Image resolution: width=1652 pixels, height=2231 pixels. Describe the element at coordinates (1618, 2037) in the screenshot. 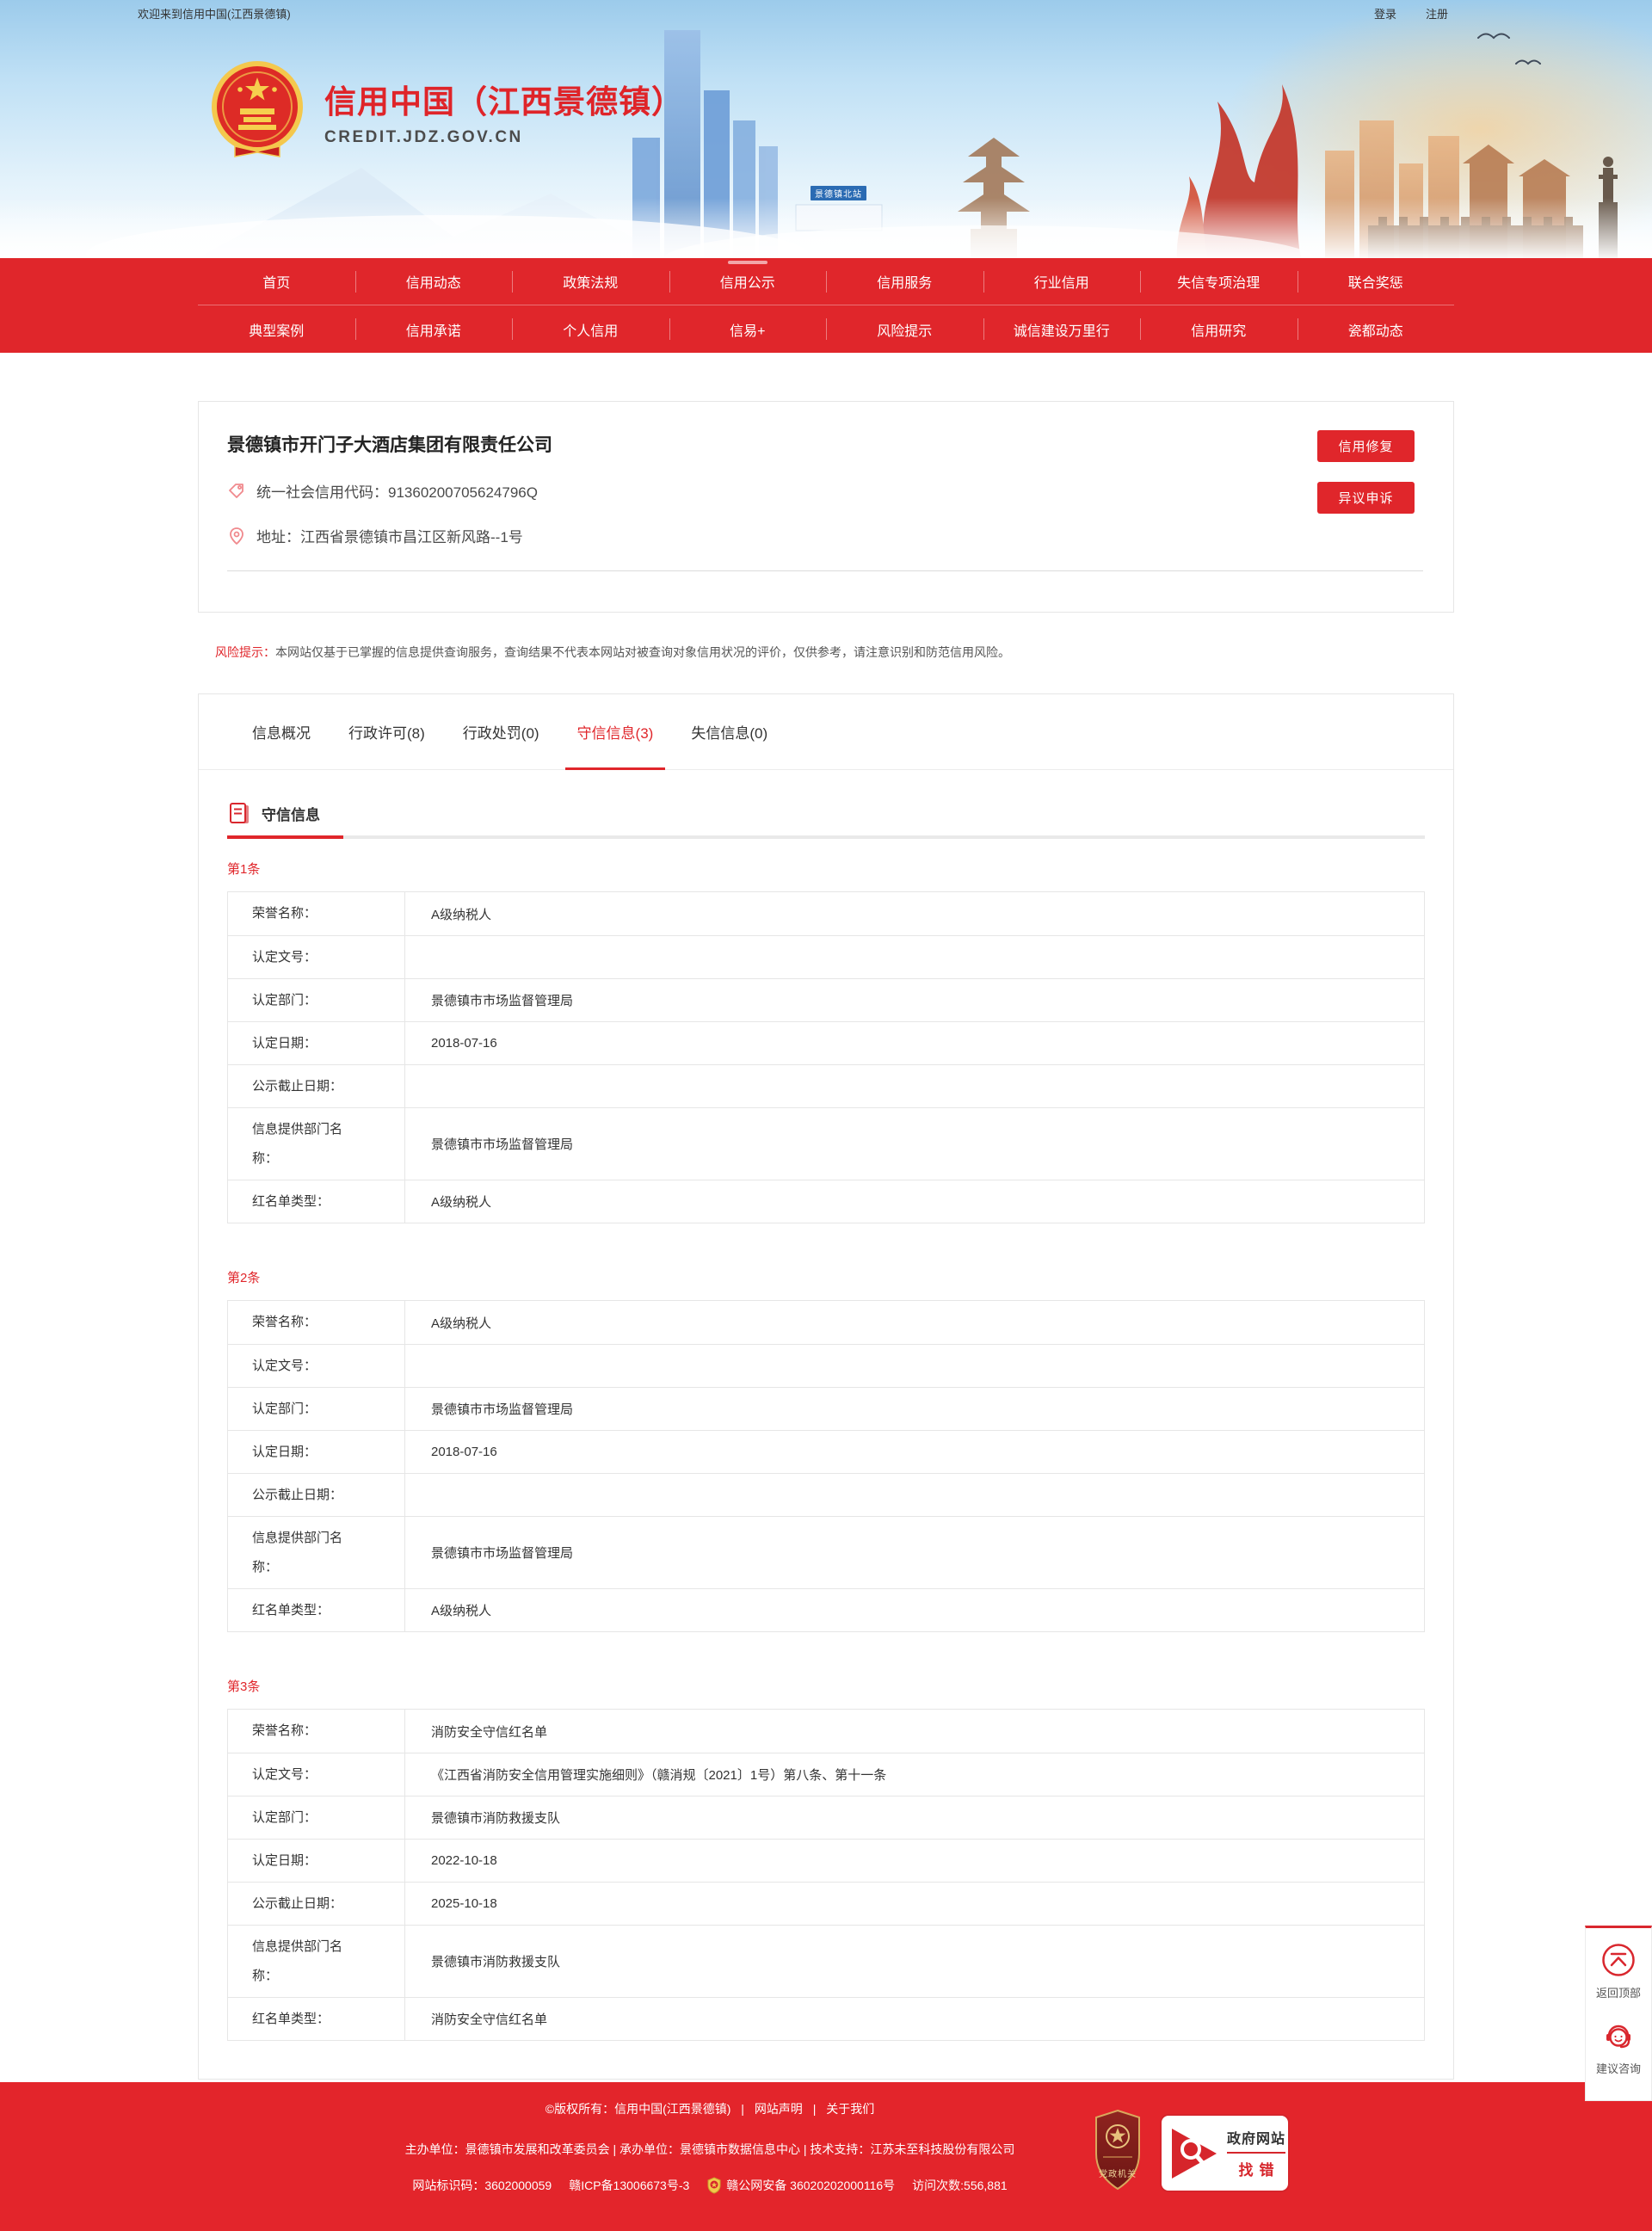

I see `headset-icon` at that location.